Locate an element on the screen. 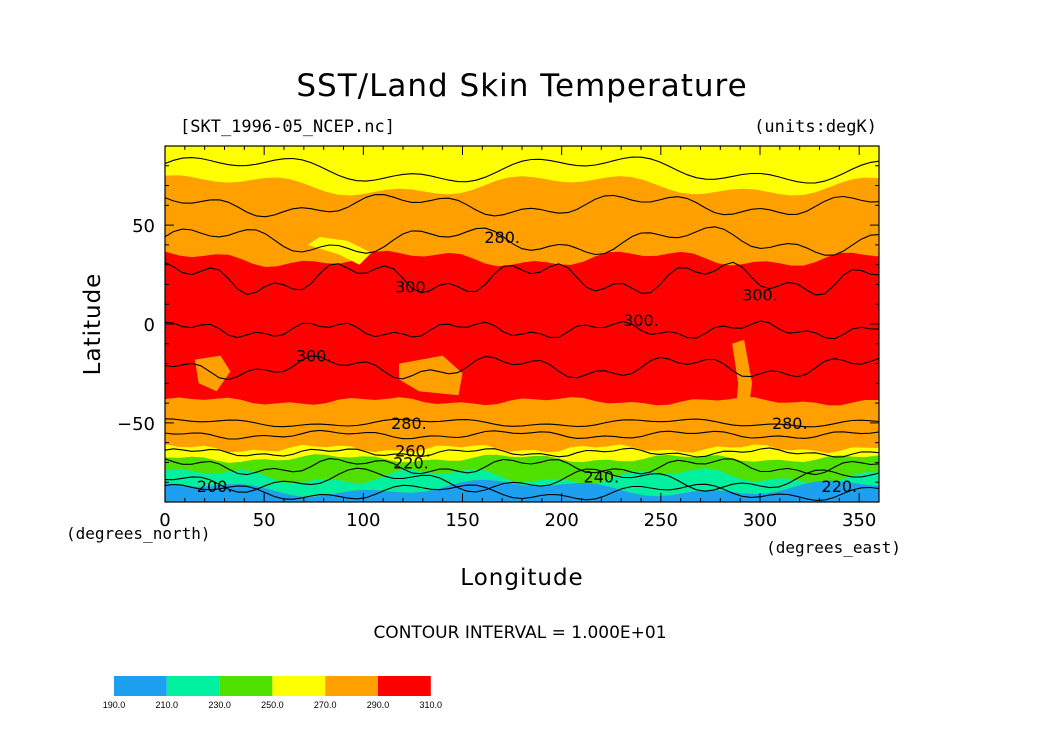 This screenshot has height=739, width=1044. band-210-230-antarctic is located at coordinates (522, 482).